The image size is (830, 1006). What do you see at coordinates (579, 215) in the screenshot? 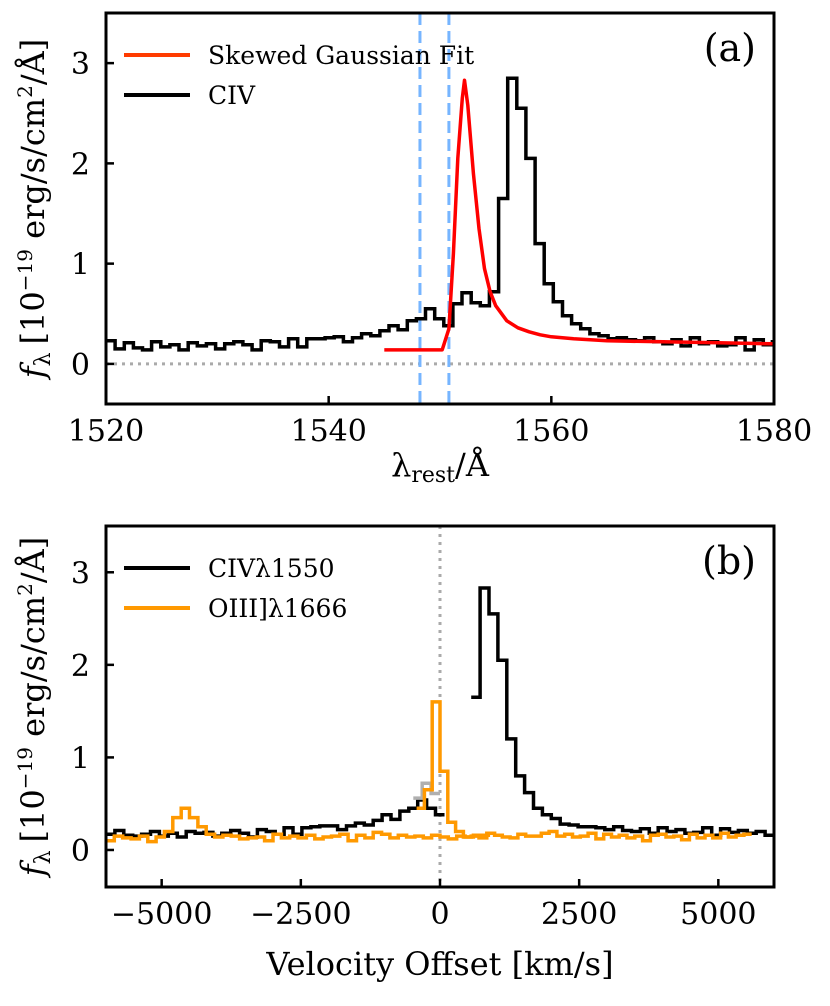
I see `series-skewed-gaussian-fit-line` at bounding box center [579, 215].